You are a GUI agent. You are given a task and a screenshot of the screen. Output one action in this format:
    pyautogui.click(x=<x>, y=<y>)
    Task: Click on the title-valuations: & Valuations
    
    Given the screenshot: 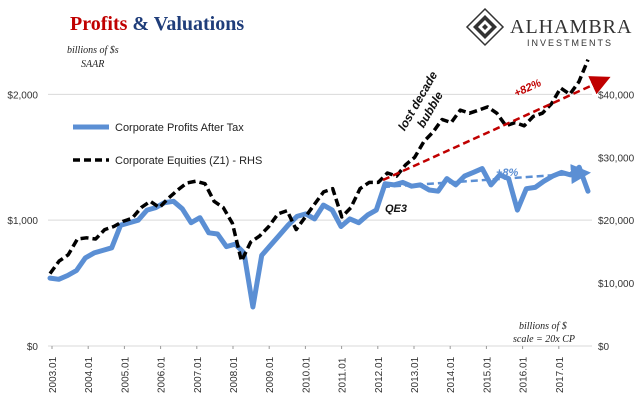 What is the action you would take?
    pyautogui.click(x=185, y=24)
    